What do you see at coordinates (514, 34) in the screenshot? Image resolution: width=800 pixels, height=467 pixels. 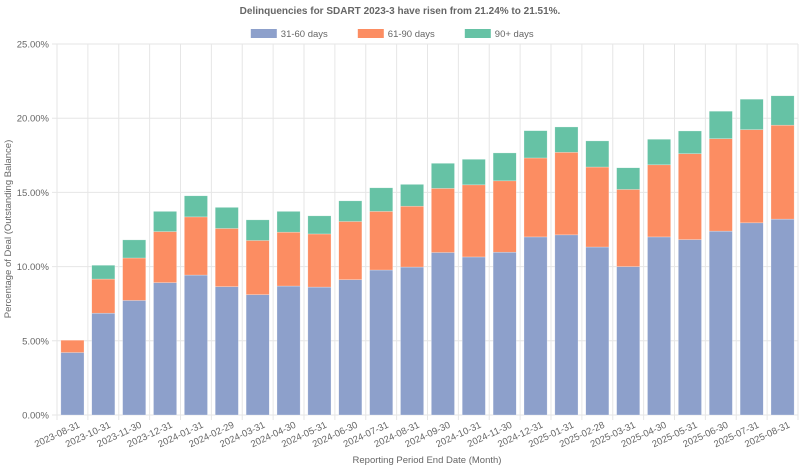 I see `legend-label: 90+ days` at bounding box center [514, 34].